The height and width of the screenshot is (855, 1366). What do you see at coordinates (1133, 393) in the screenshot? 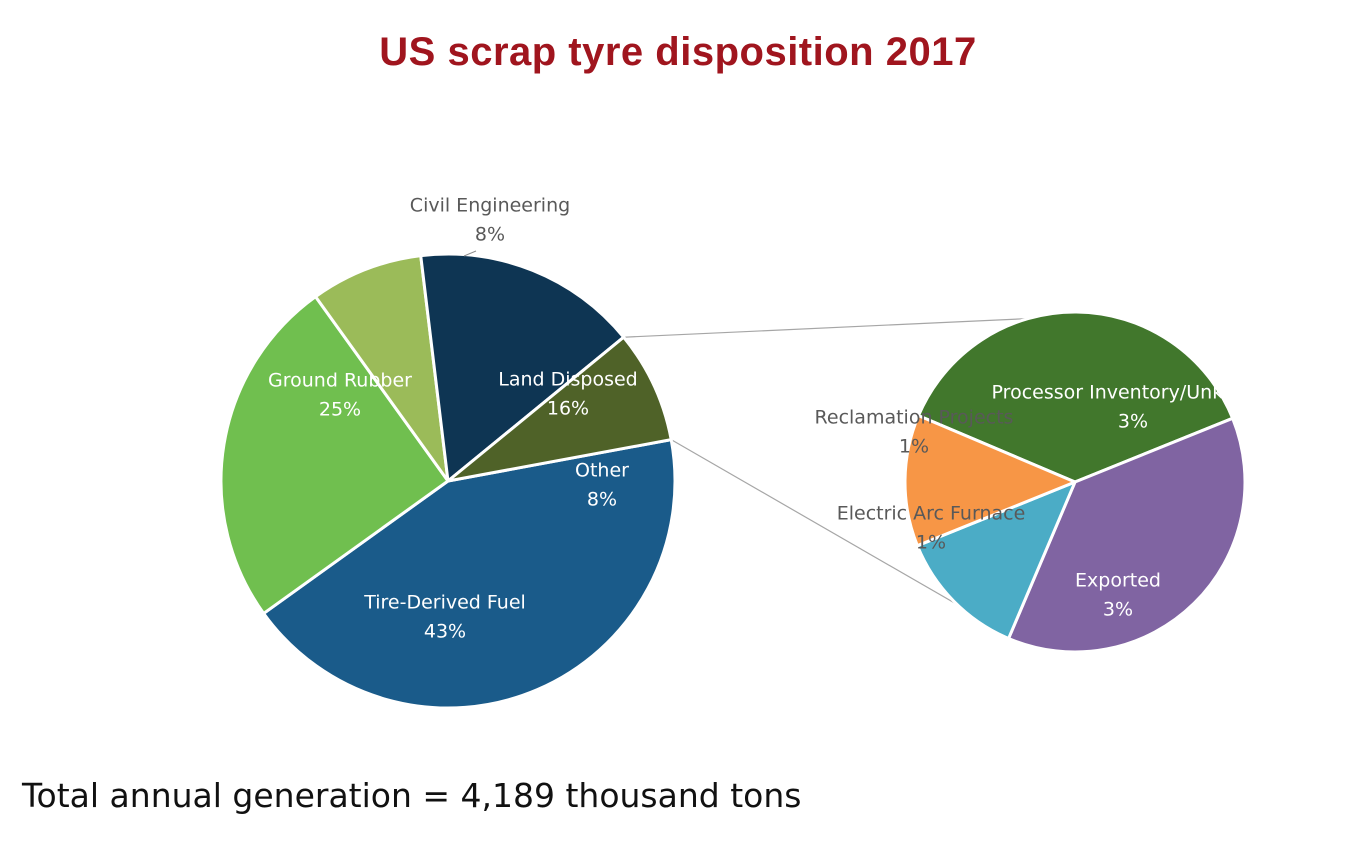
I see `breakdown-label-processor-inventory-unknown: Processor Inventory/Unknown` at bounding box center [1133, 393].